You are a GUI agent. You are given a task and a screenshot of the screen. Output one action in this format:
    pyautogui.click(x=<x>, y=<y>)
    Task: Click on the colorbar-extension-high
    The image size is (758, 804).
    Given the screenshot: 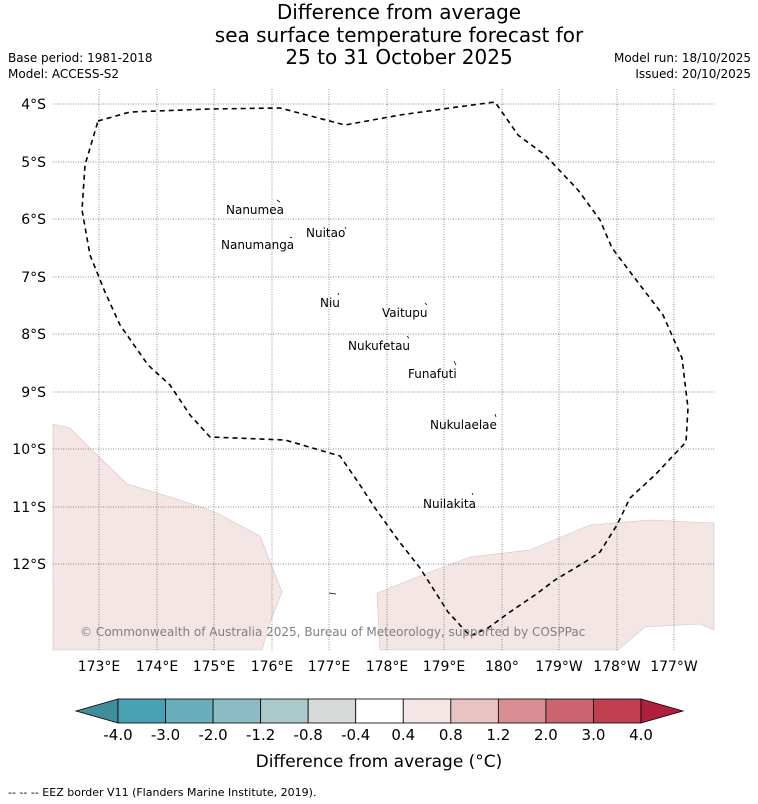 What is the action you would take?
    pyautogui.click(x=662, y=711)
    